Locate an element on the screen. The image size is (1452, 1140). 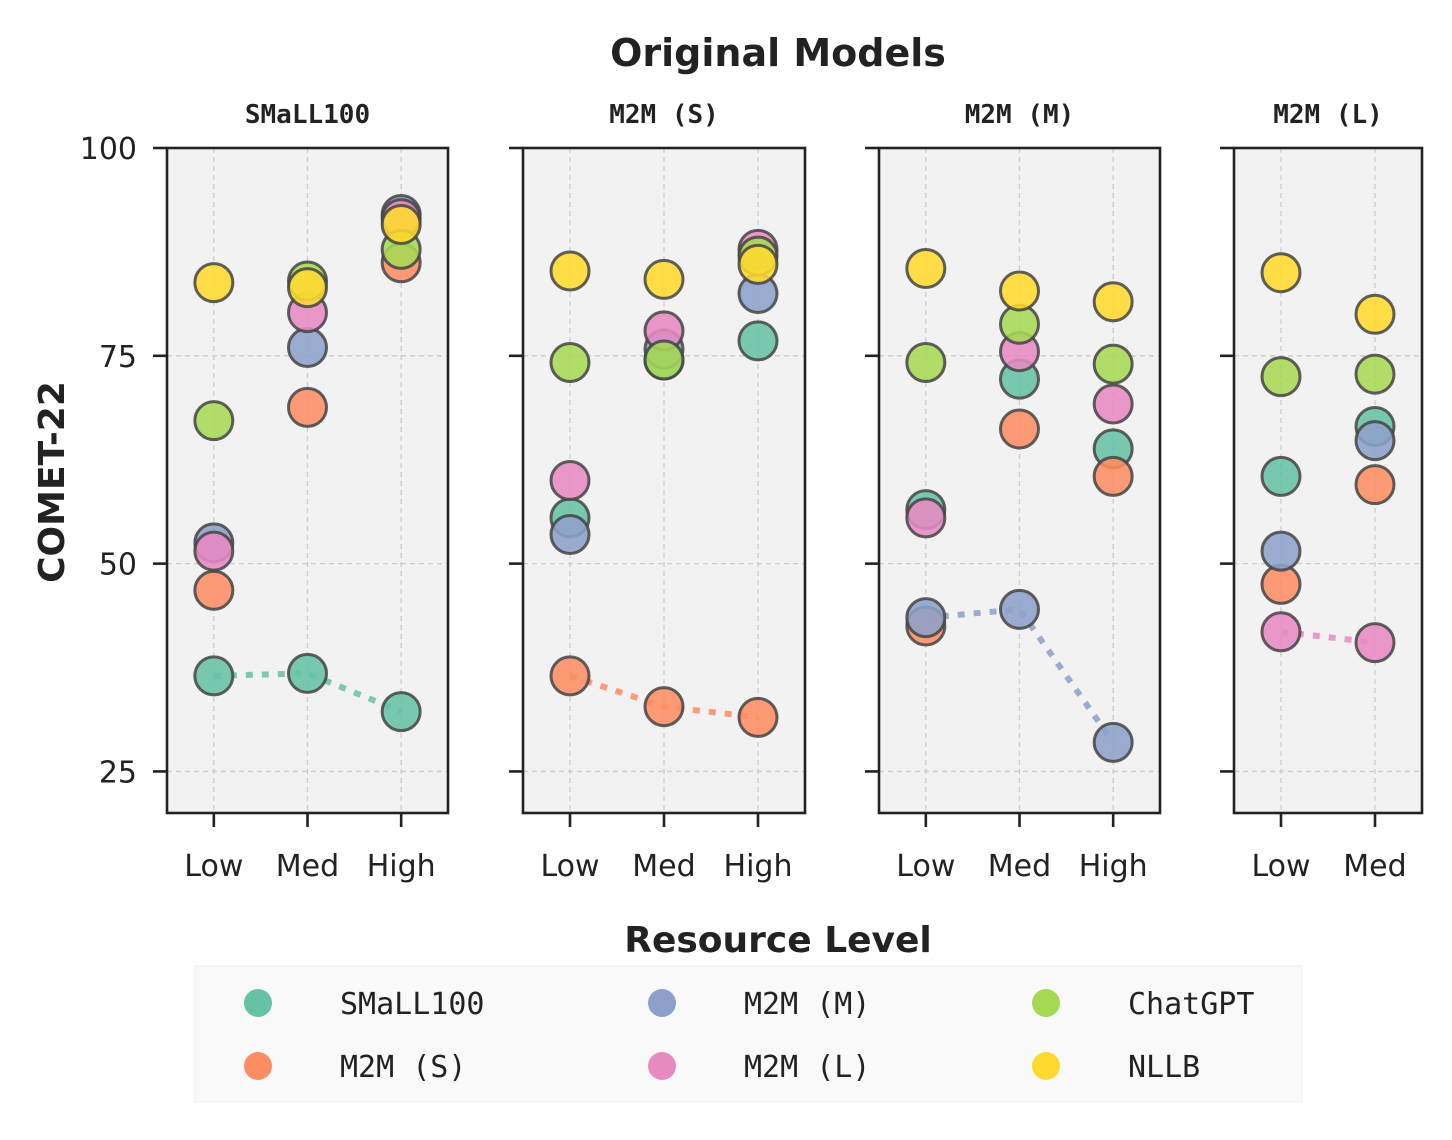
y-tick-label: 100 is located at coordinates (108, 149).